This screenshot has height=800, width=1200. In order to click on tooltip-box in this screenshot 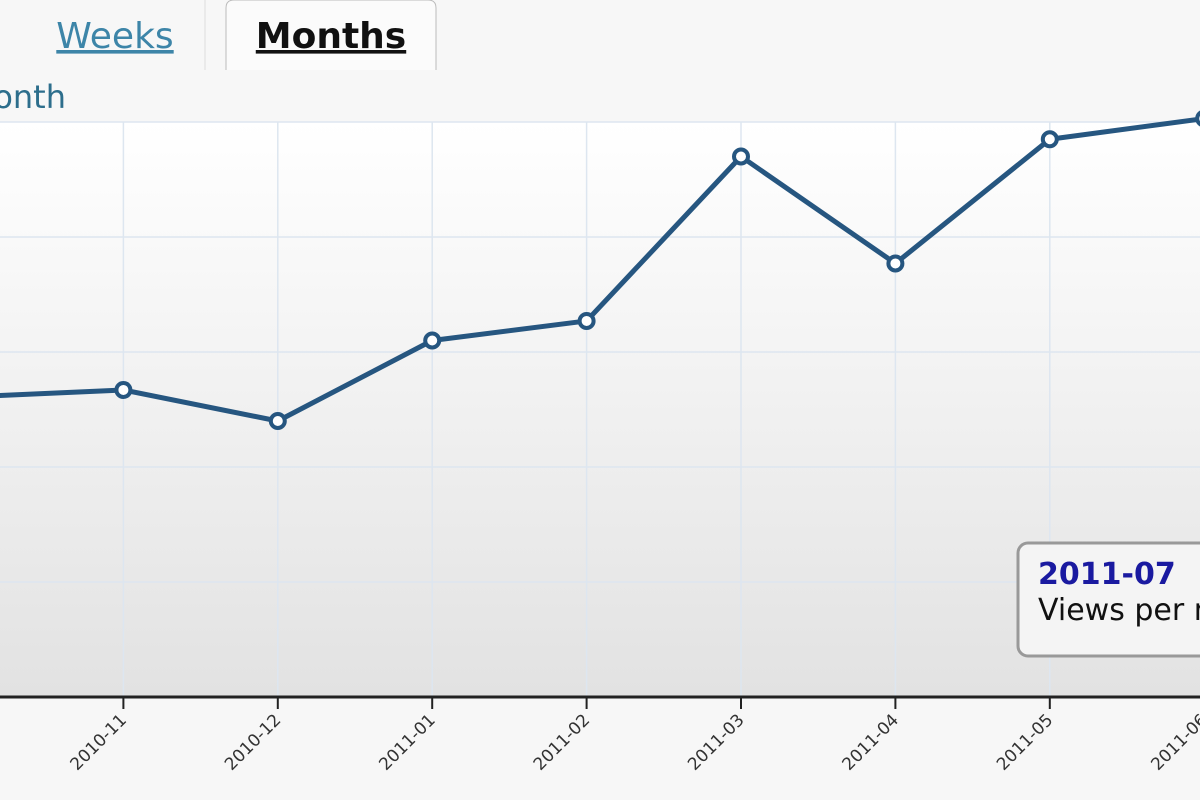, I will do `click(1108, 599)`.